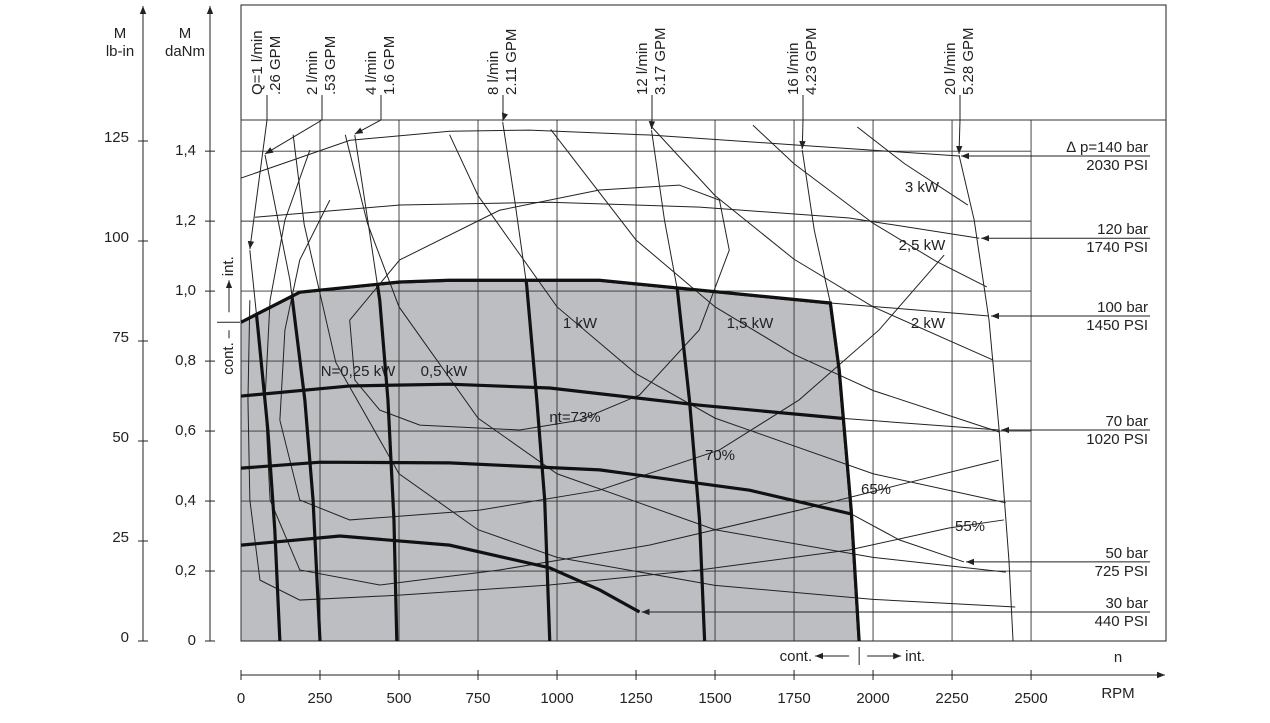  I want to click on power-label: N=0,25 kW, so click(358, 371).